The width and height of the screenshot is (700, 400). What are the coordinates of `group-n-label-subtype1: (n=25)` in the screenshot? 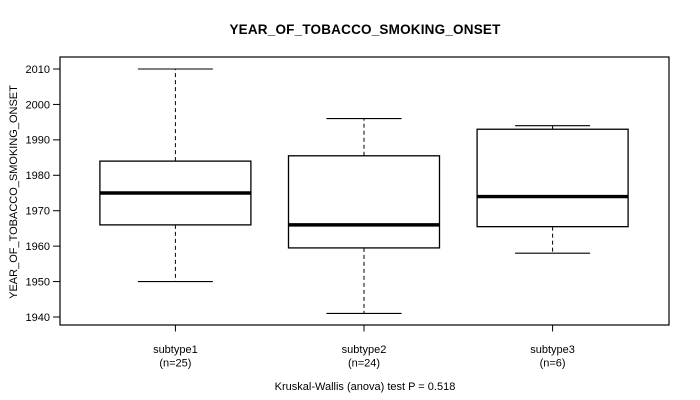 It's located at (175, 364).